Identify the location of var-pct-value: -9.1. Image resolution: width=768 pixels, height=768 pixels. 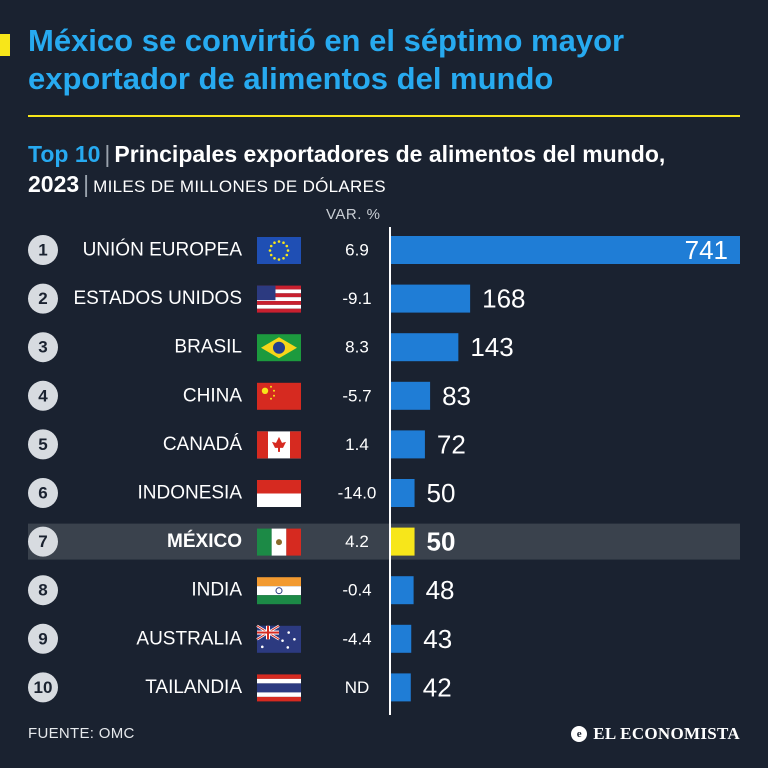
(356, 298).